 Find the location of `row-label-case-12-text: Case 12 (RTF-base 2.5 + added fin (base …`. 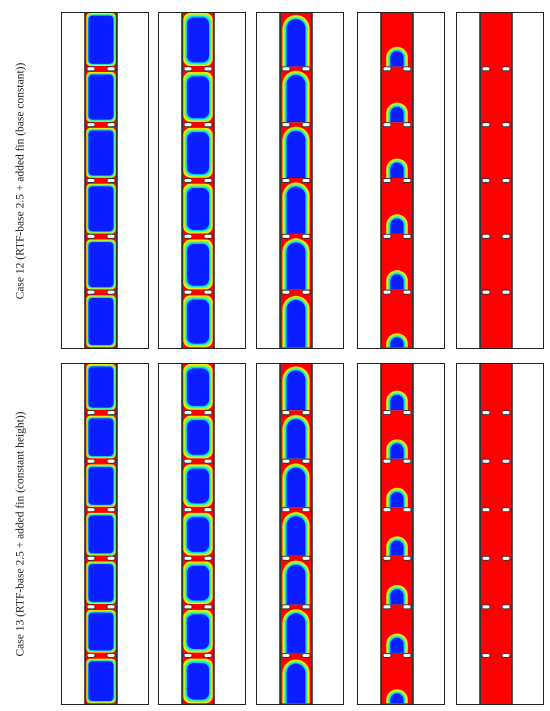

row-label-case-12-text: Case 12 (RTF-base 2.5 + added fin (base … is located at coordinates (20, 180).